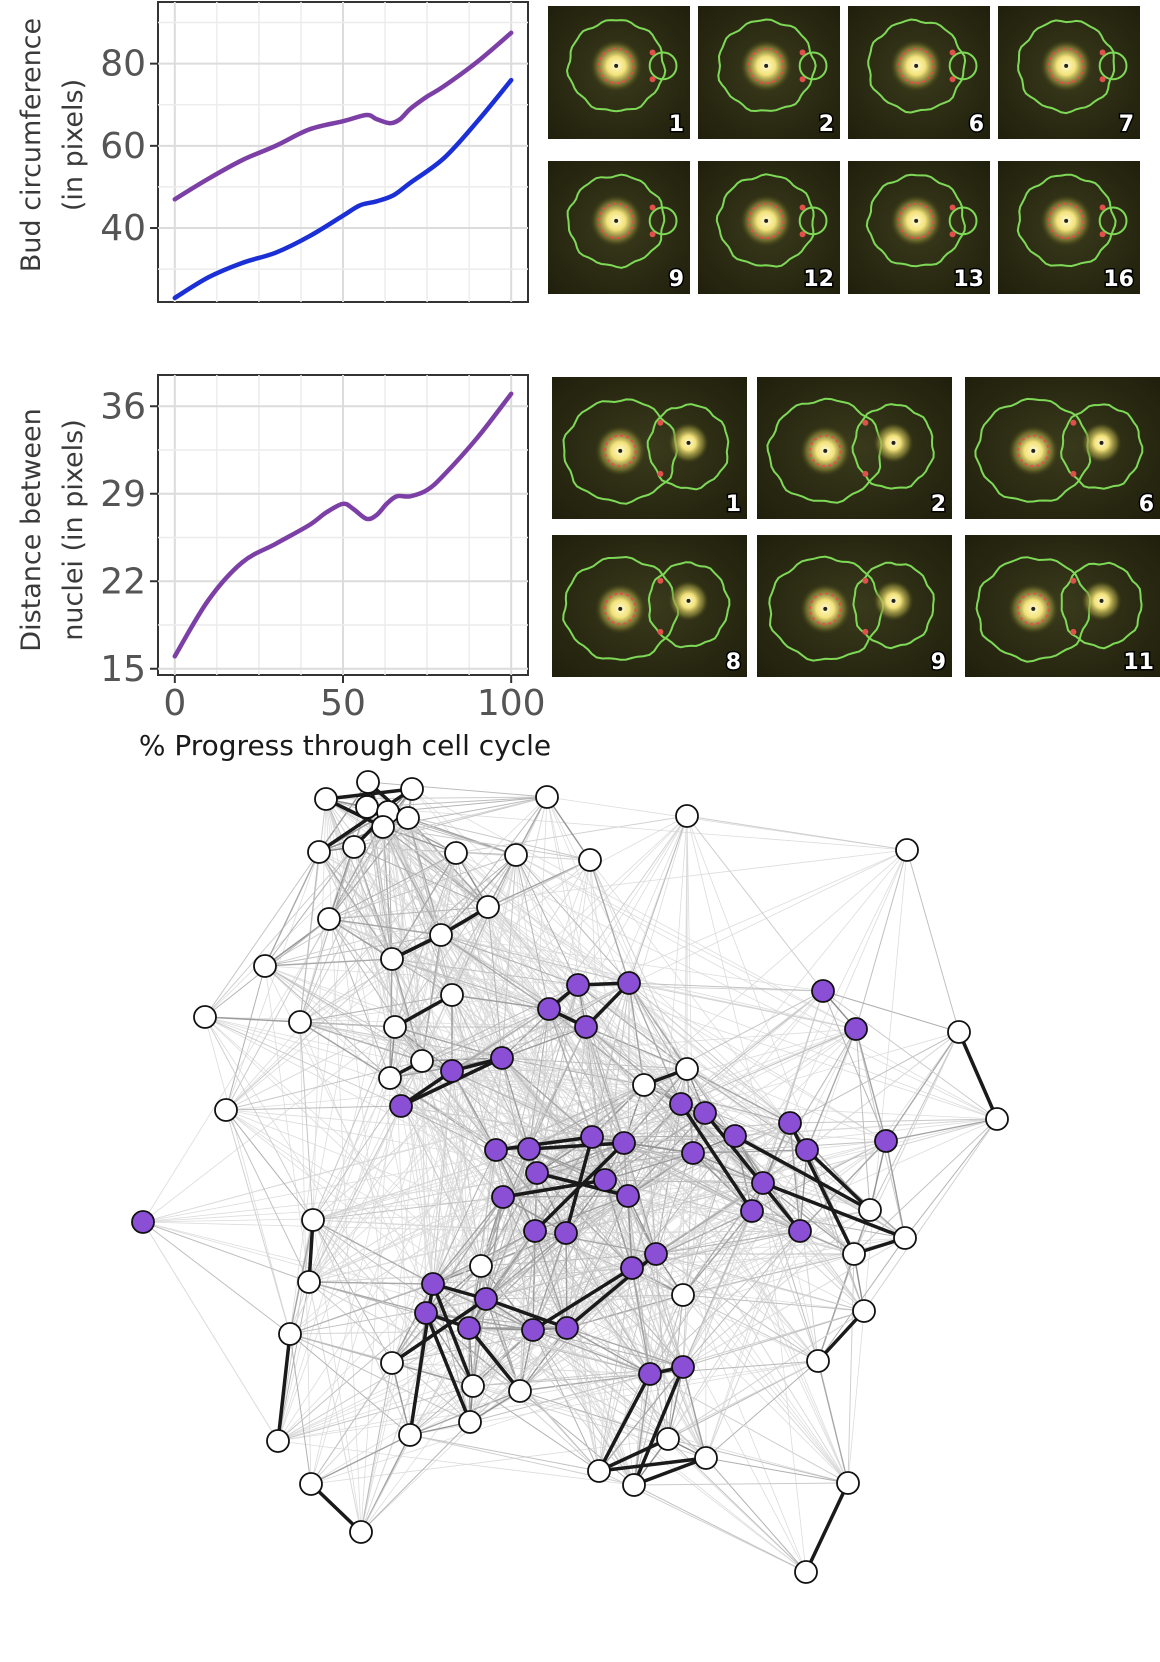 This screenshot has height=1662, width=1160. Describe the element at coordinates (769, 227) in the screenshot. I see `micrograph-panel: 12` at that location.